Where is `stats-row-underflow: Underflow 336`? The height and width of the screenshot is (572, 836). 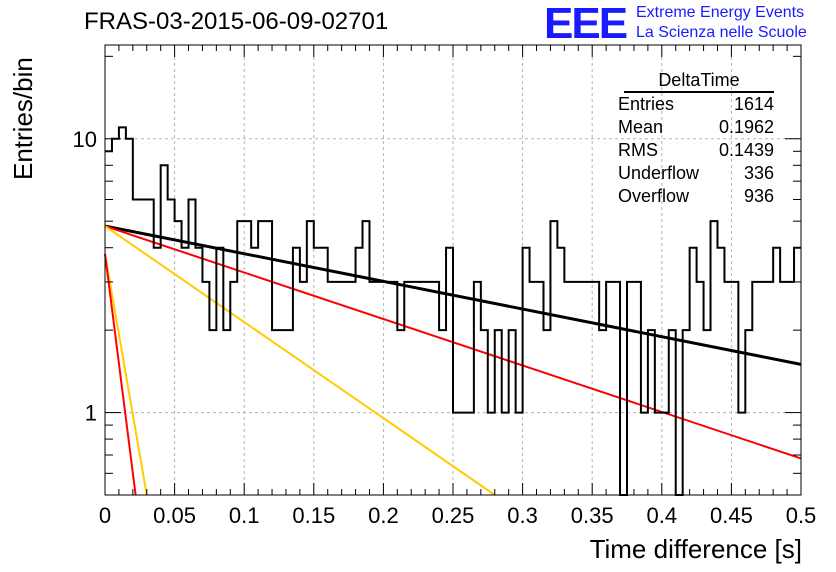
stats-row-underflow: Underflow 336 is located at coordinates (696, 173).